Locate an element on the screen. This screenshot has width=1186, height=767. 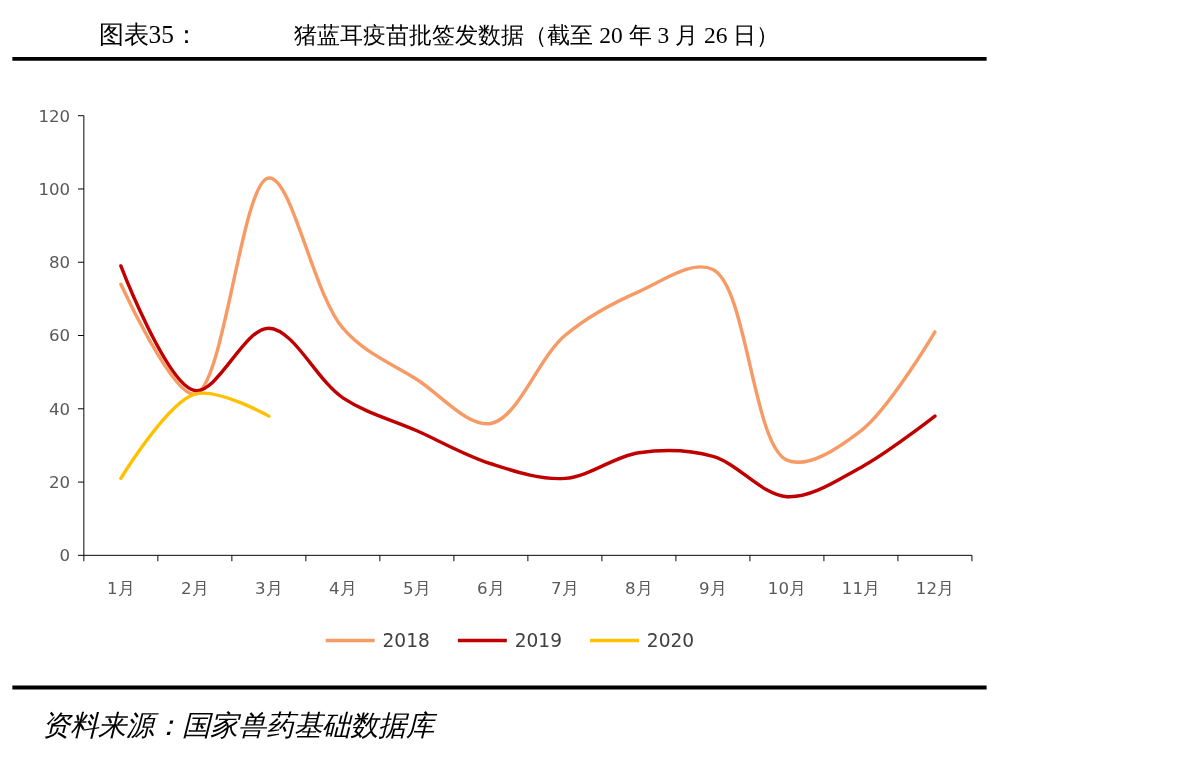
legend-label: 2018 is located at coordinates (406, 641).